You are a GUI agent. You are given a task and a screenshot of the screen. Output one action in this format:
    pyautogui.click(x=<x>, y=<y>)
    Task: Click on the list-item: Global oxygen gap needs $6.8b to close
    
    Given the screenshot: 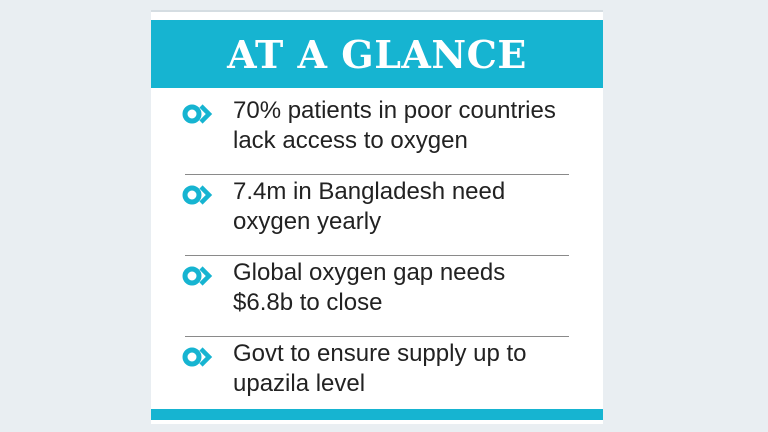 What is the action you would take?
    pyautogui.click(x=377, y=296)
    